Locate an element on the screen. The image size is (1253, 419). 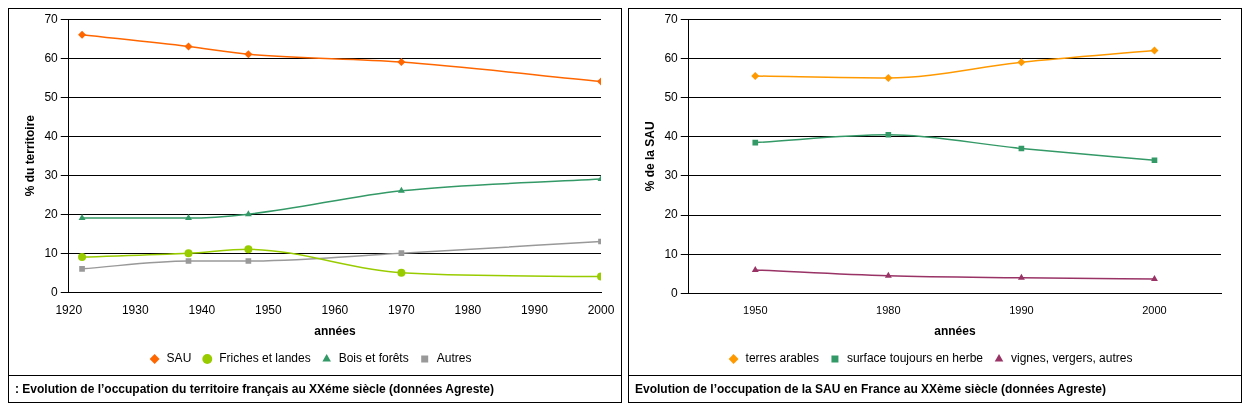
text: : Evolution de l’occupation du territoire français au XXéme siècle (données Agreste) is located at coordinates (315, 388).